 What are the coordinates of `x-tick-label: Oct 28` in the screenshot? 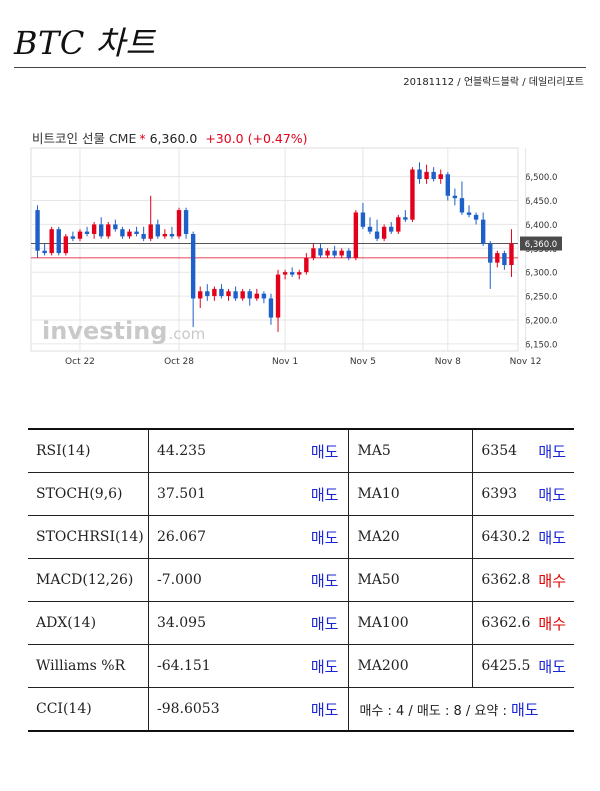 It's located at (179, 362).